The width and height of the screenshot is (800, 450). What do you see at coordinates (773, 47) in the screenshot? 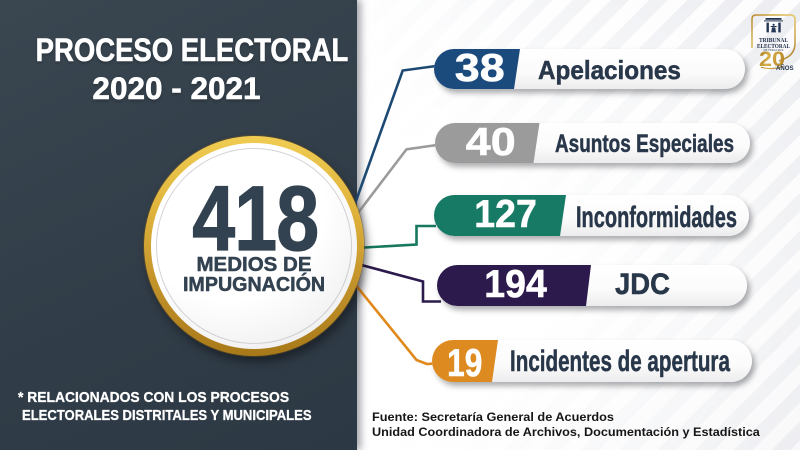
I see `svg-text: ELECTORAL` at bounding box center [773, 47].